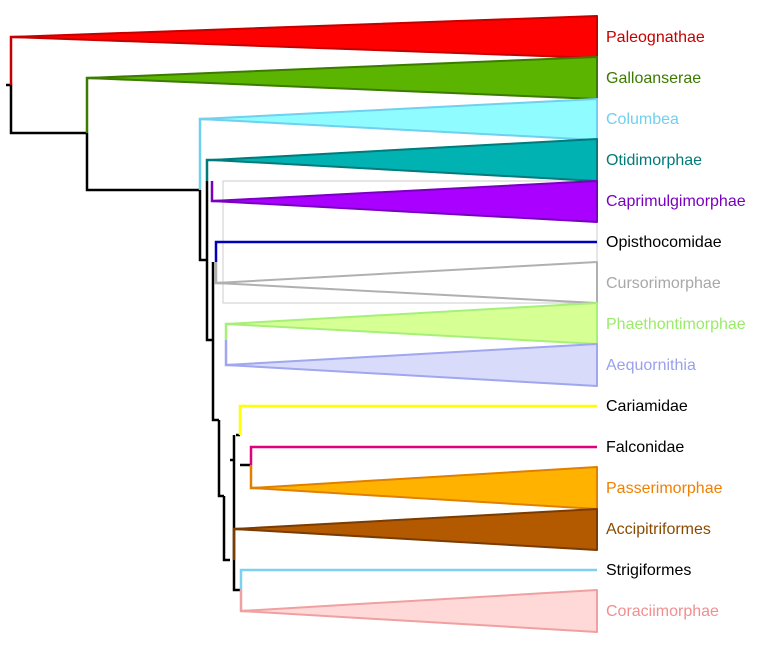  I want to click on taxon-label-aequornithia: Aequornithia, so click(651, 365).